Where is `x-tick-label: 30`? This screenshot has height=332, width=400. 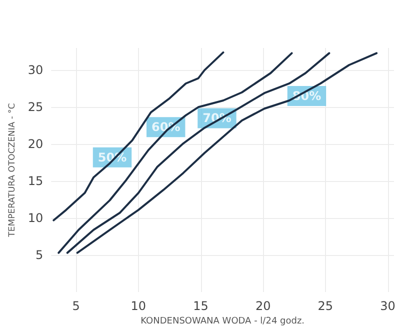
x-tick-label: 30 is located at coordinates (388, 306).